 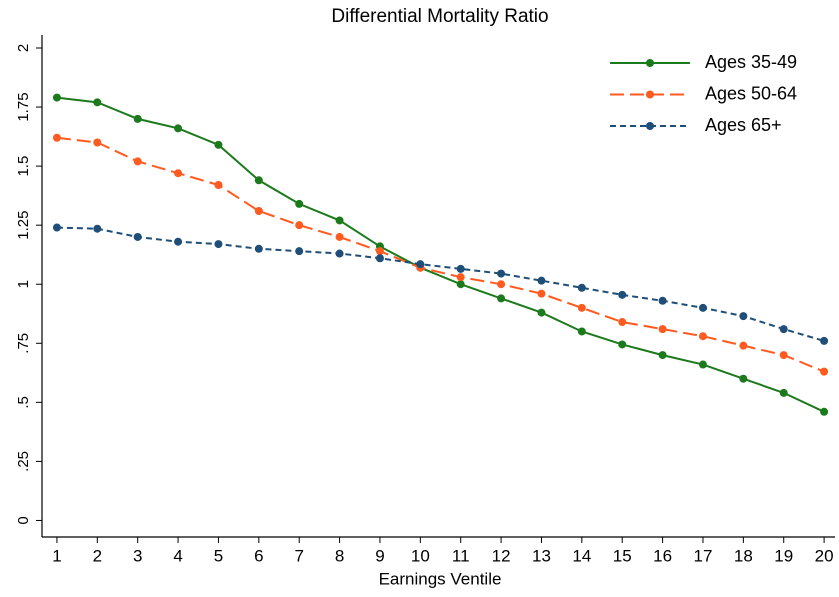 What do you see at coordinates (703, 555) in the screenshot?
I see `x-tick-label: 17` at bounding box center [703, 555].